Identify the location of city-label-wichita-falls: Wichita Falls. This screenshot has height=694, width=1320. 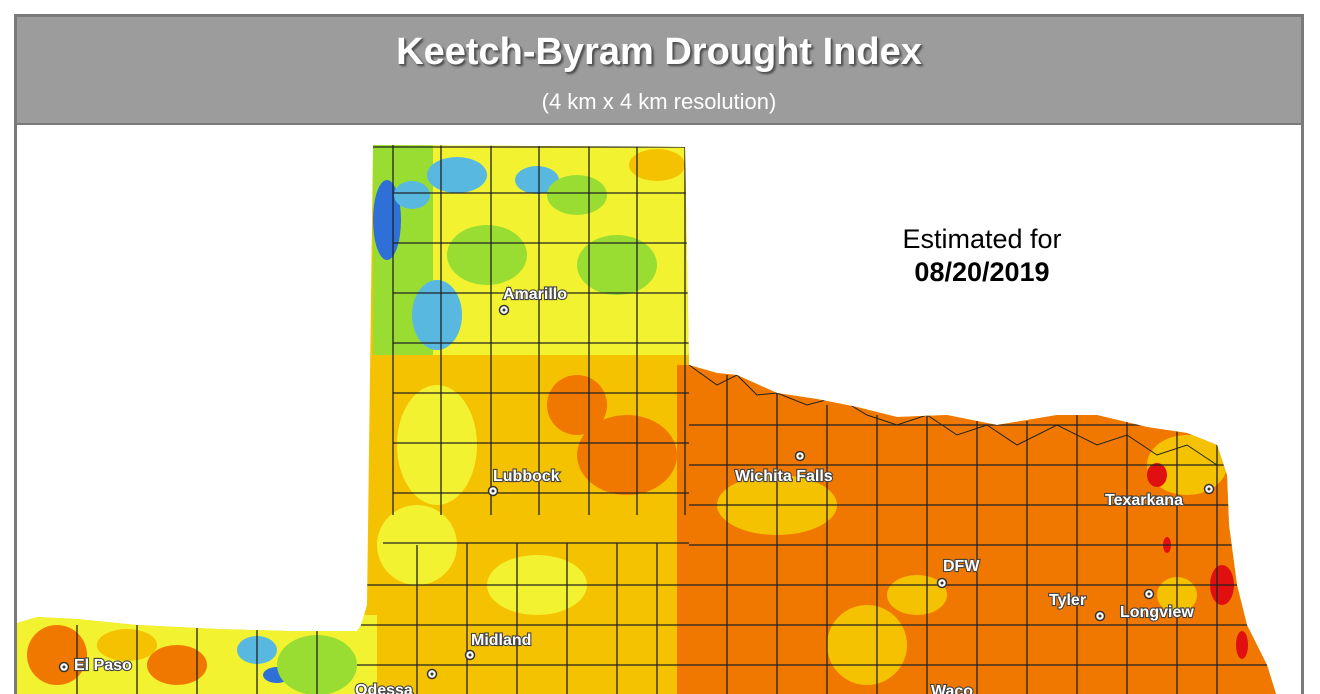
(784, 476).